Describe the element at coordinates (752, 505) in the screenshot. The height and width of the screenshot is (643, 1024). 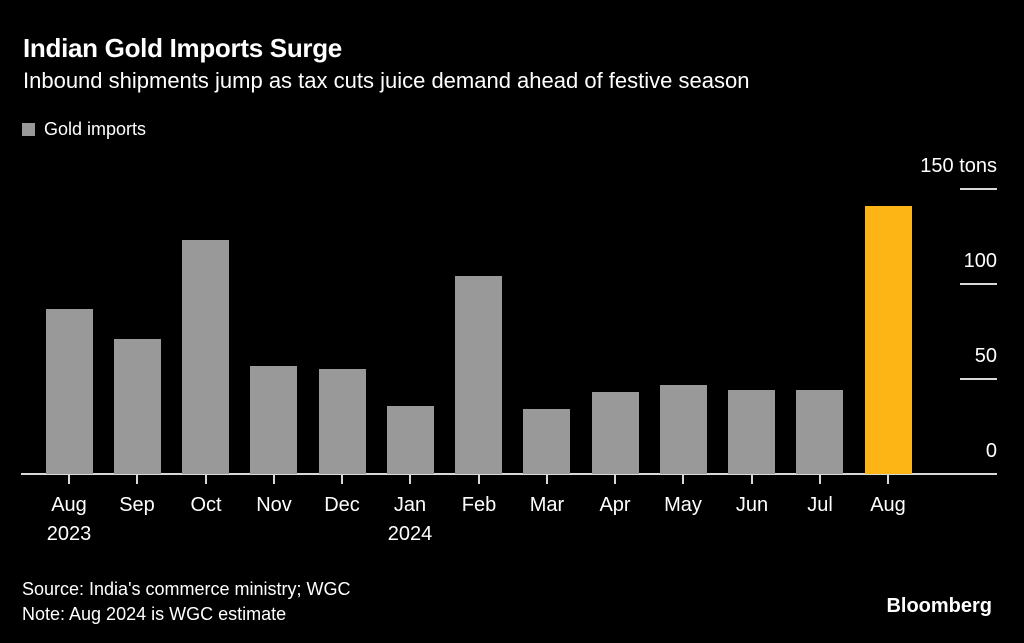
I see `x-axis-label-jun: Jun` at that location.